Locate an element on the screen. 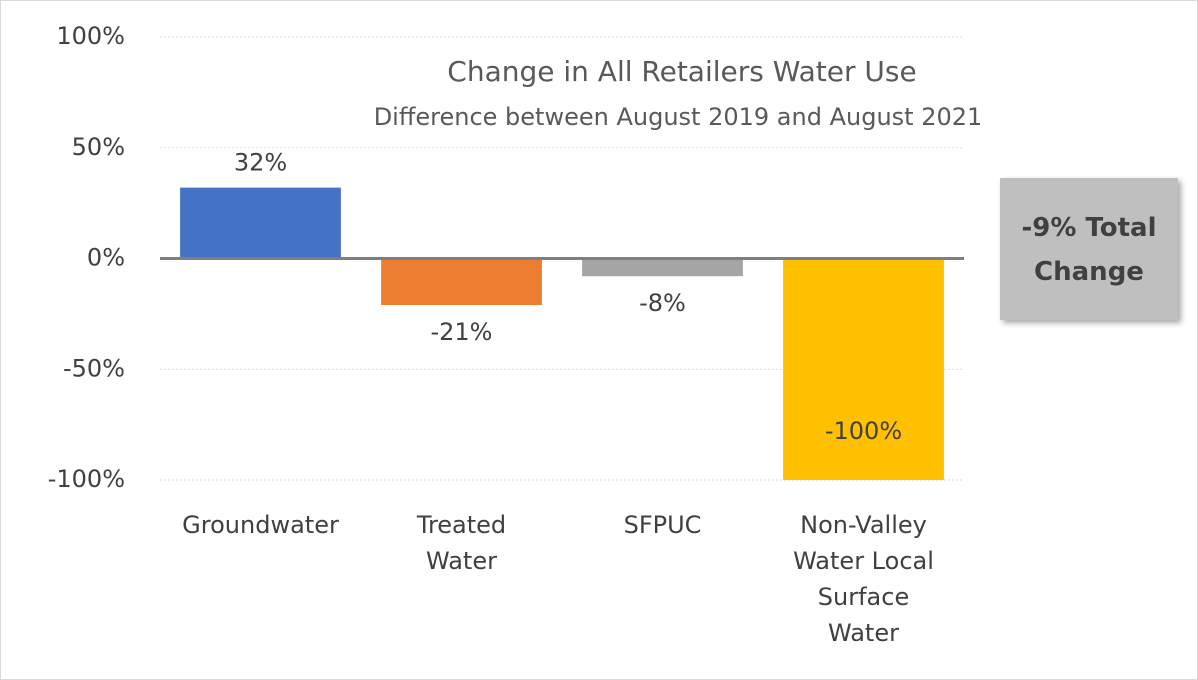 The image size is (1198, 680). chart-title: Change in All Retailers Water Use is located at coordinates (681, 71).